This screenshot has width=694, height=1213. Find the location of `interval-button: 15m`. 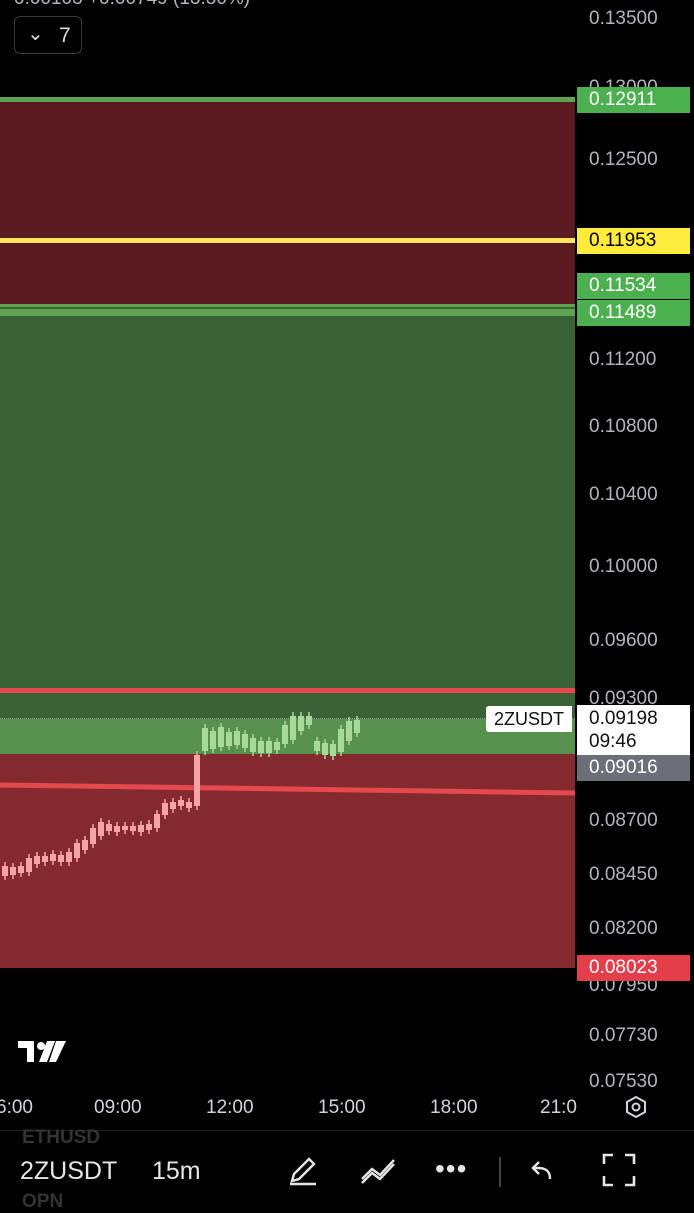

interval-button: 15m is located at coordinates (176, 1171).